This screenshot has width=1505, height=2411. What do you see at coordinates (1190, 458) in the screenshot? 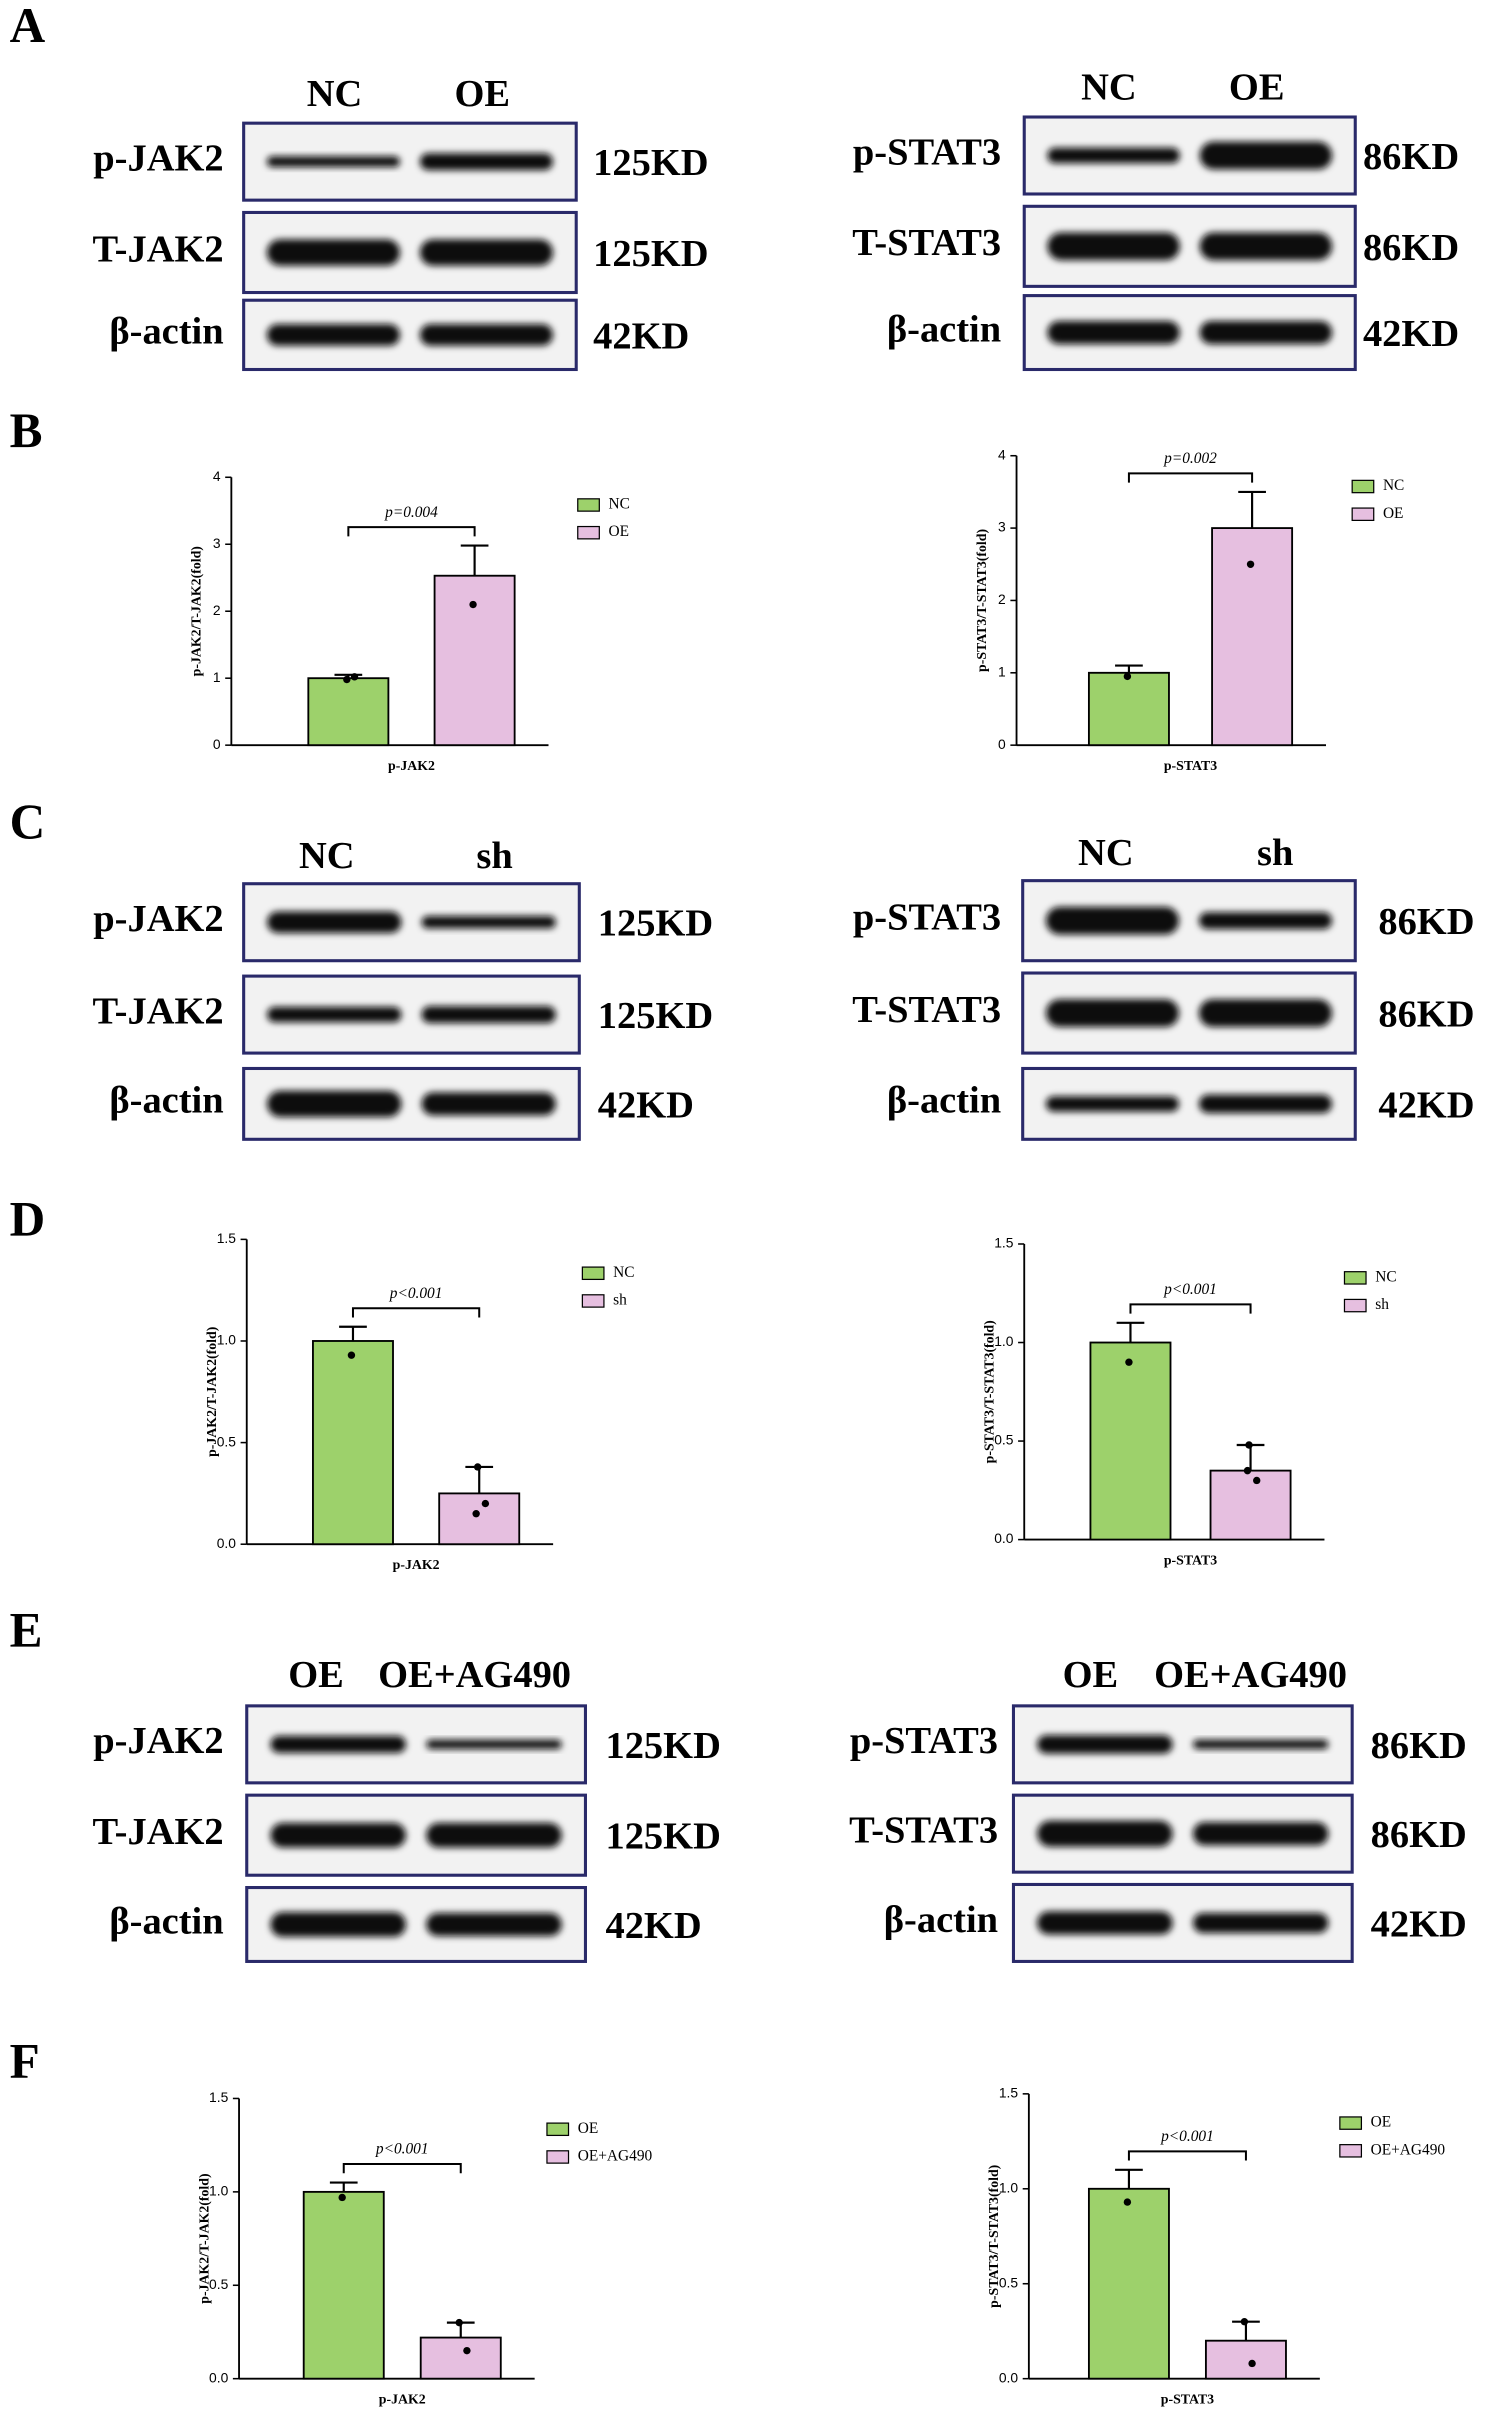
I see `p-value: p=0.002` at bounding box center [1190, 458].